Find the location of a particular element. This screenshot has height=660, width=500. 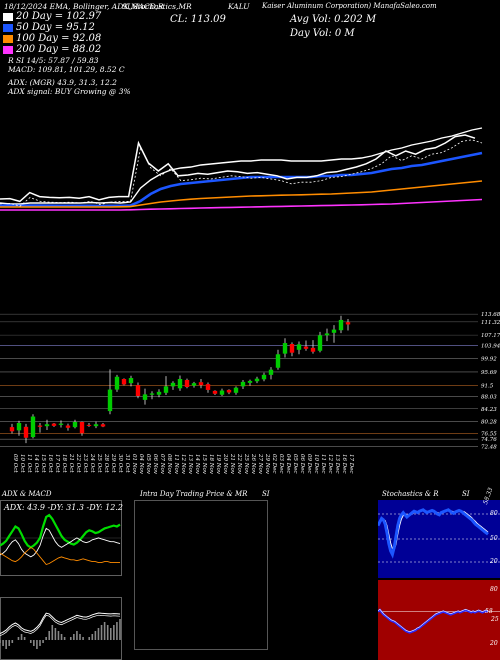

date-label: 06 Nov is located at coordinates (155, 464).